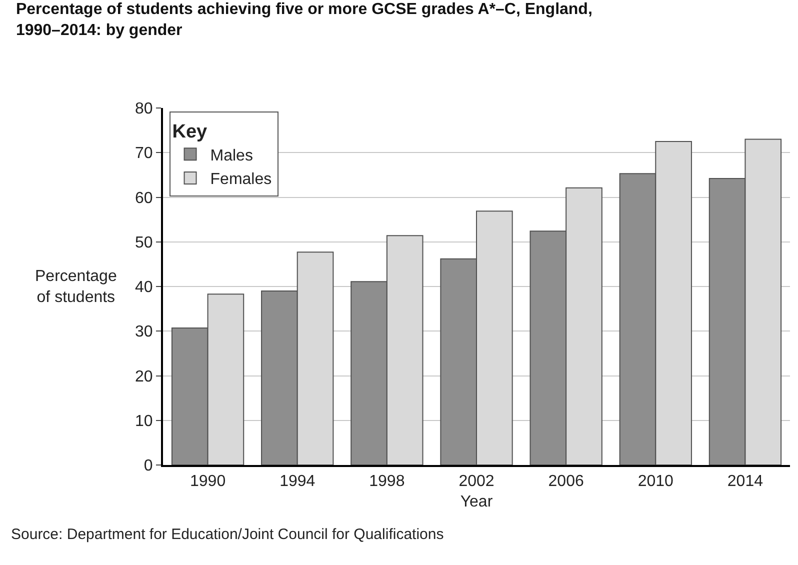 Image resolution: width=798 pixels, height=565 pixels. Describe the element at coordinates (76, 287) in the screenshot. I see `y-axis-title: Percentage of students` at that location.